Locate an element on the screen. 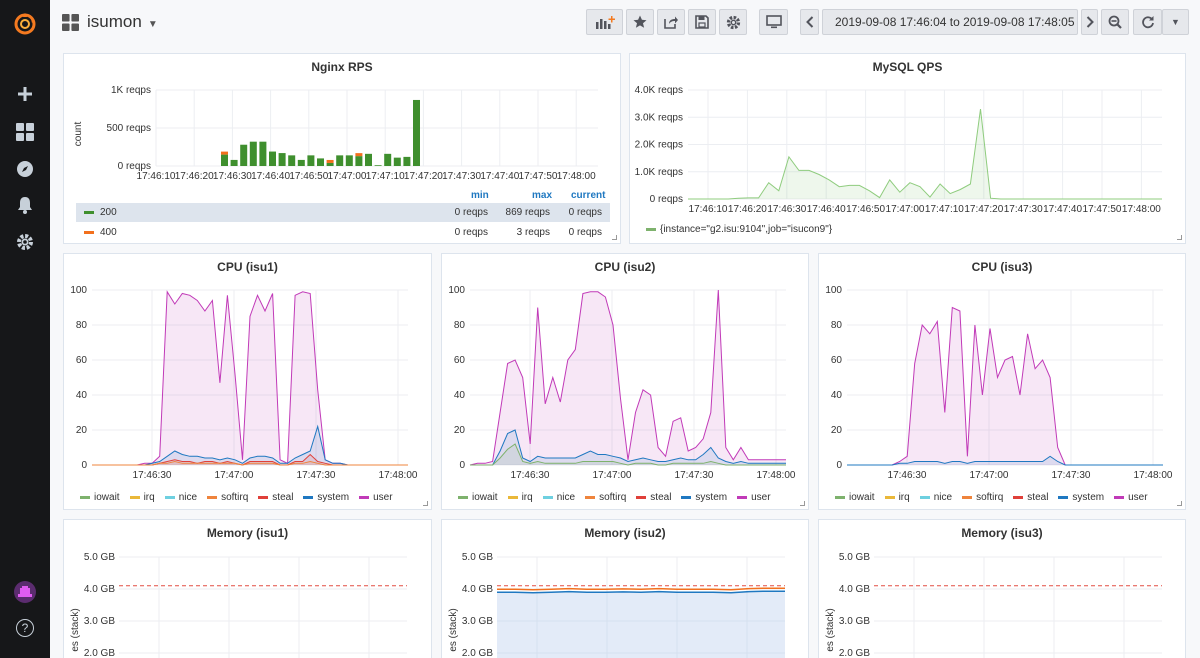 The image size is (1200, 658). legend-row: 200 0 reqps 869 reqps 0 reqps is located at coordinates (343, 212).